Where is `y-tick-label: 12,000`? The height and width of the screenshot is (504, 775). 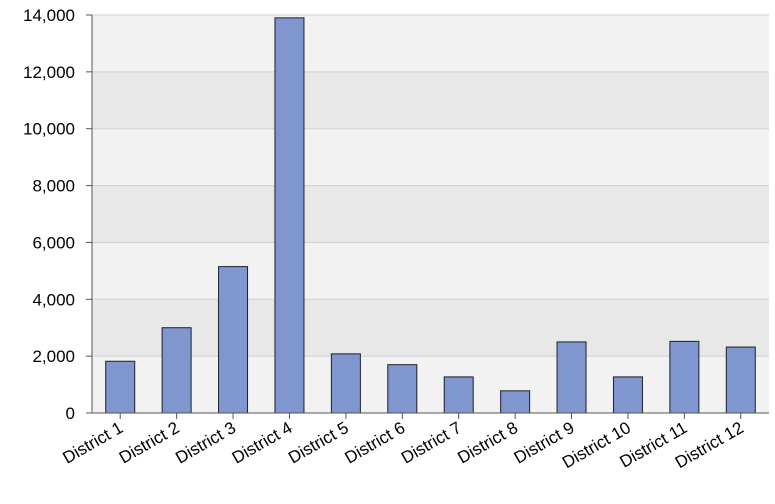 y-tick-label: 12,000 is located at coordinates (49, 72).